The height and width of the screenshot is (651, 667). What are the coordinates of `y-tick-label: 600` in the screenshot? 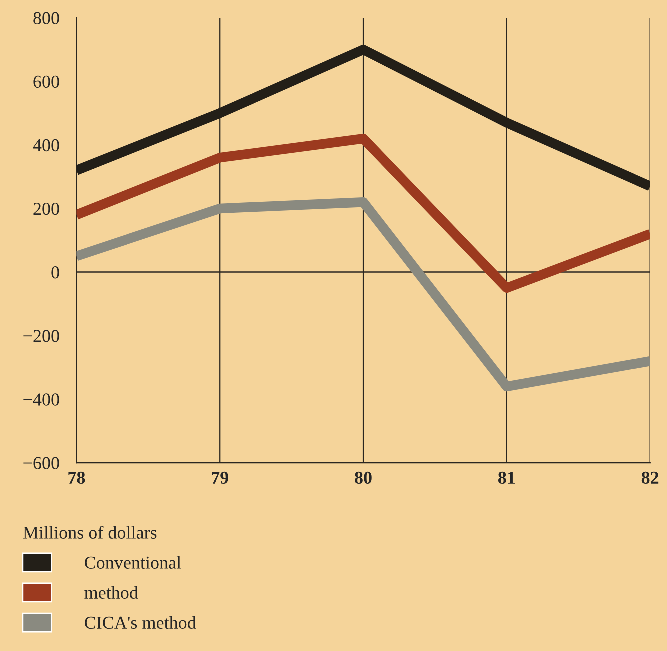 It's located at (47, 82).